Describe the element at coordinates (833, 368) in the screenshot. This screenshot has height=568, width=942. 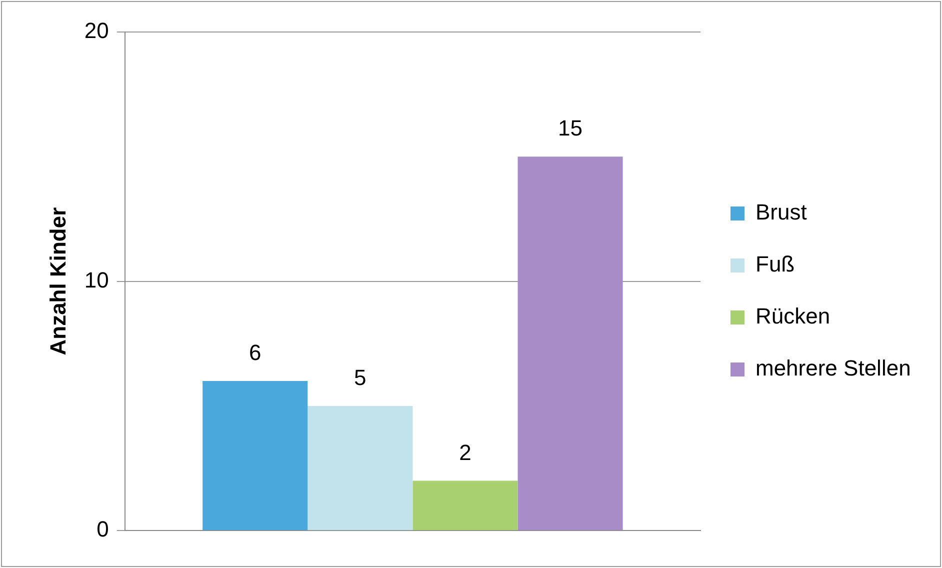
I see `legend-label: mehrere Stellen` at that location.